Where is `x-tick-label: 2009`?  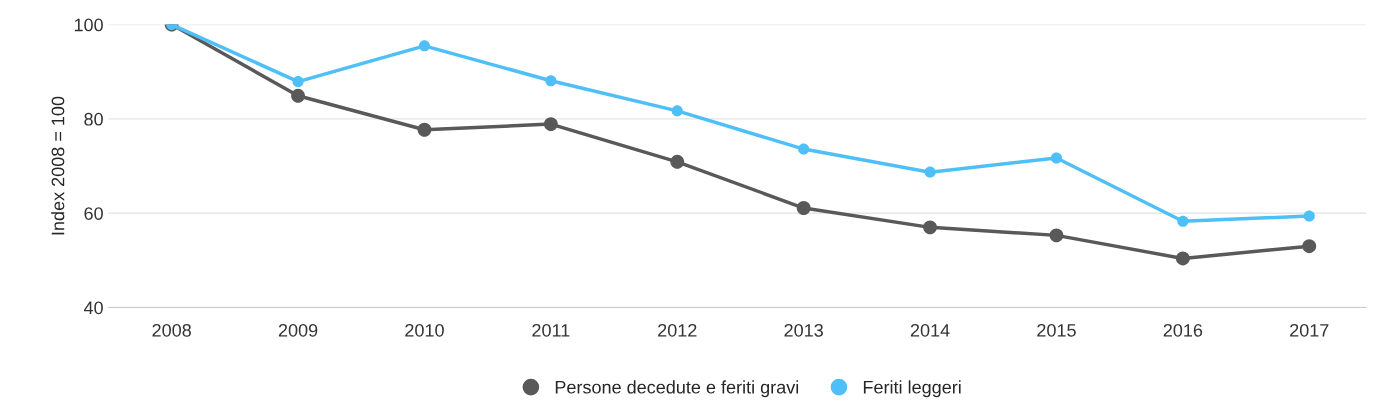 x-tick-label: 2009 is located at coordinates (298, 330).